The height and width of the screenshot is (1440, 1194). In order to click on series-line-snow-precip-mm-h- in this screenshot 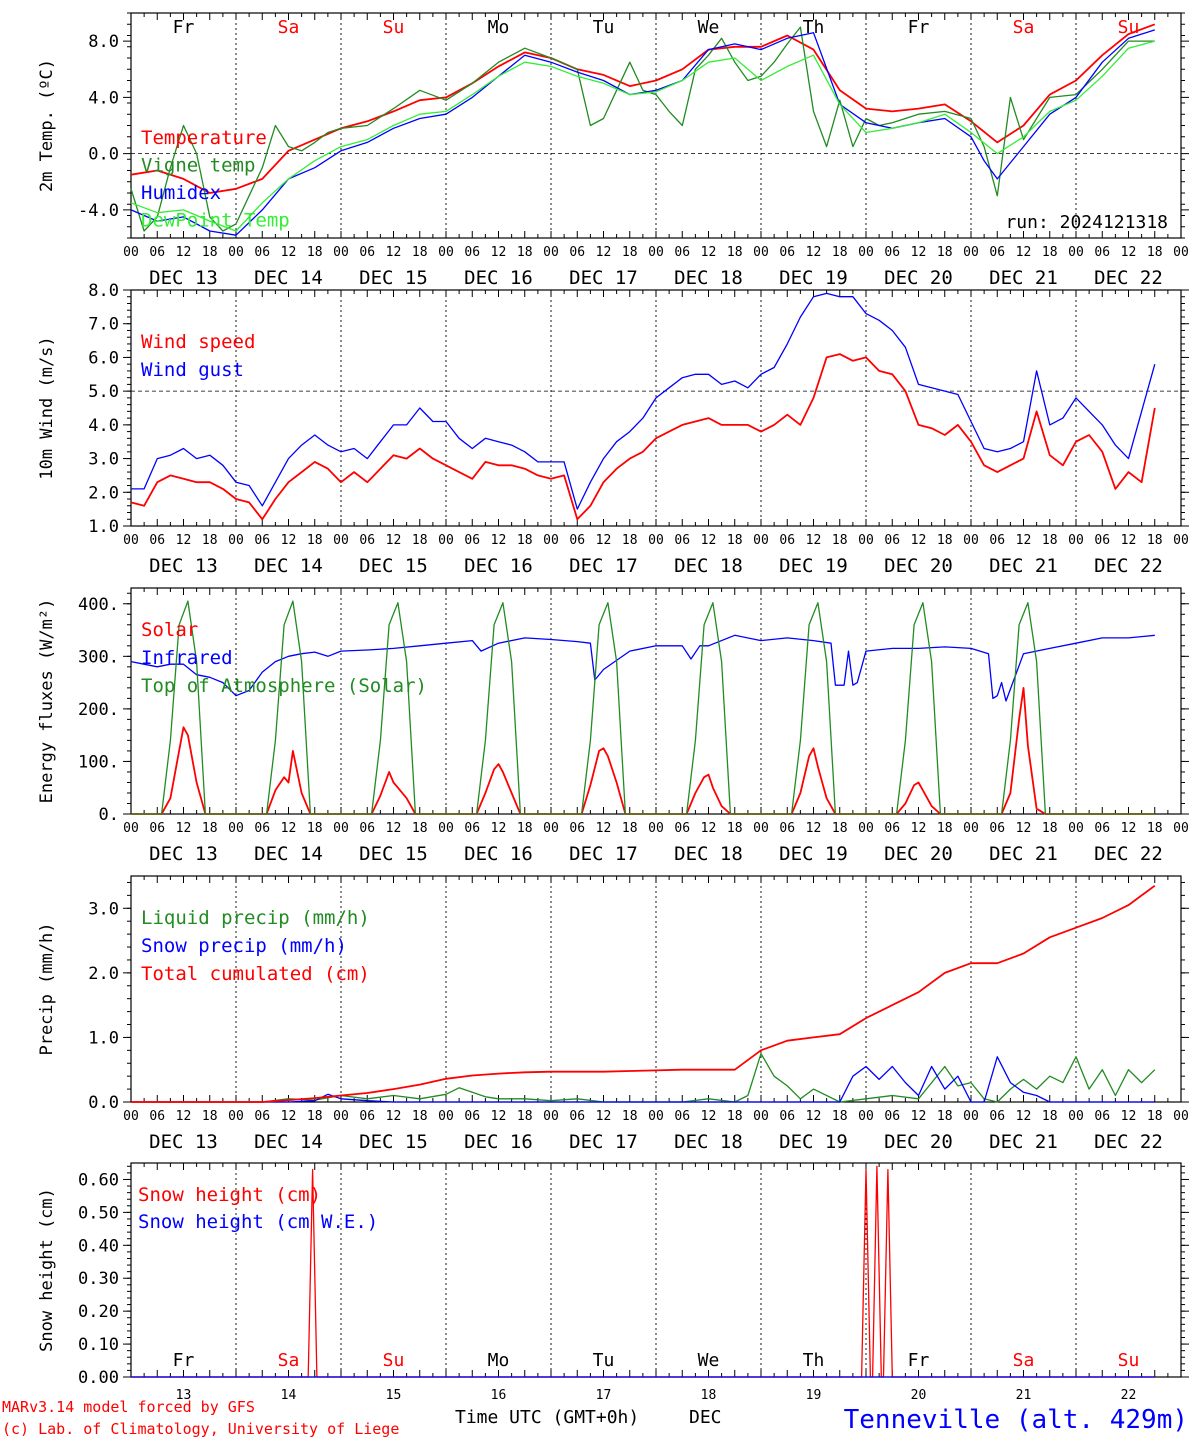, I will do `click(643, 1079)`.